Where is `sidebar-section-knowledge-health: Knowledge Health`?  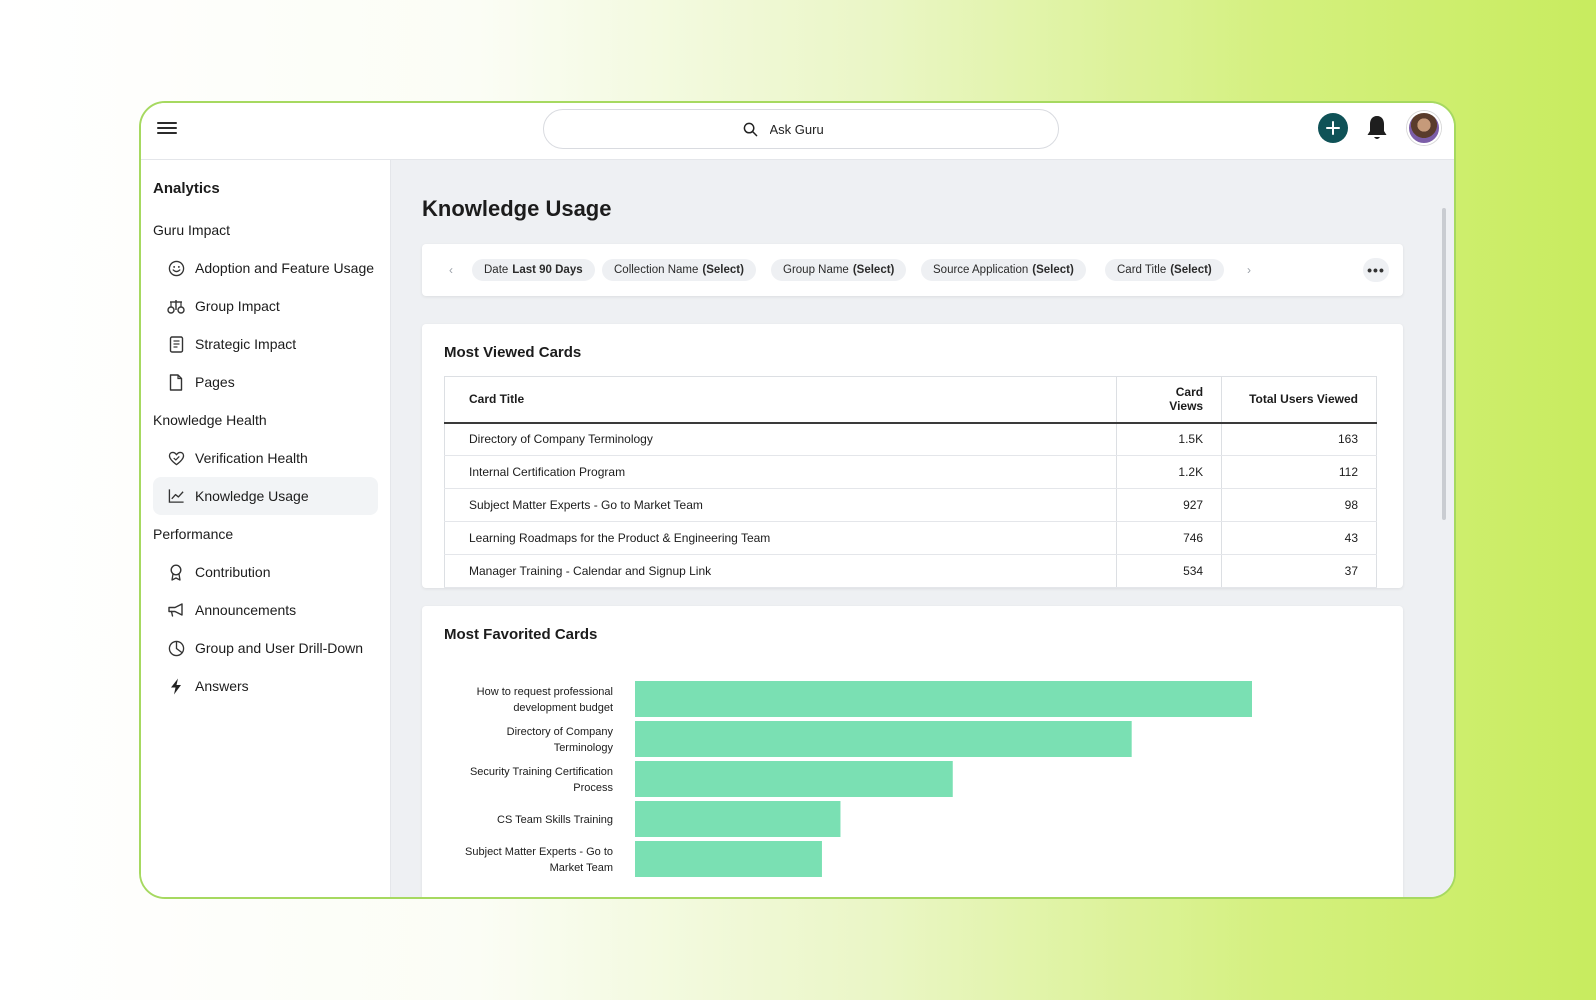 sidebar-section-knowledge-health: Knowledge Health is located at coordinates (210, 420).